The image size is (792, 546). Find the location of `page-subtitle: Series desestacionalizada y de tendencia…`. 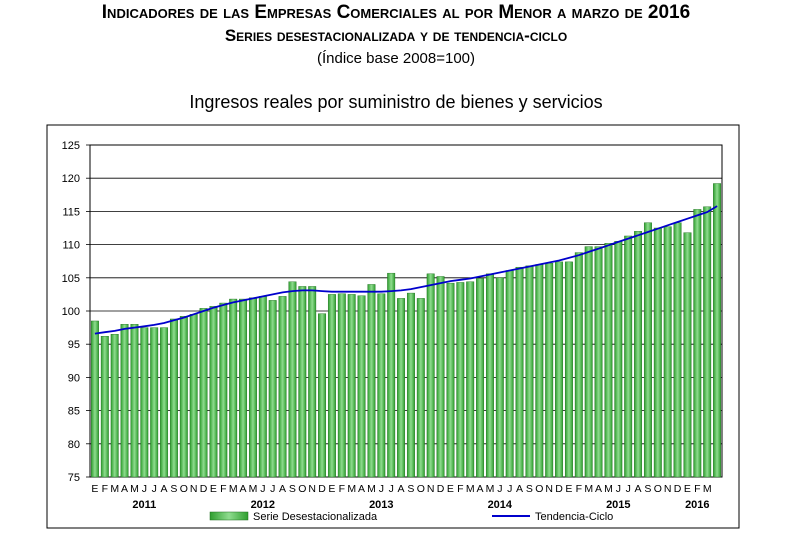

page-subtitle: Series desestacionalizada y de tendencia… is located at coordinates (396, 35).